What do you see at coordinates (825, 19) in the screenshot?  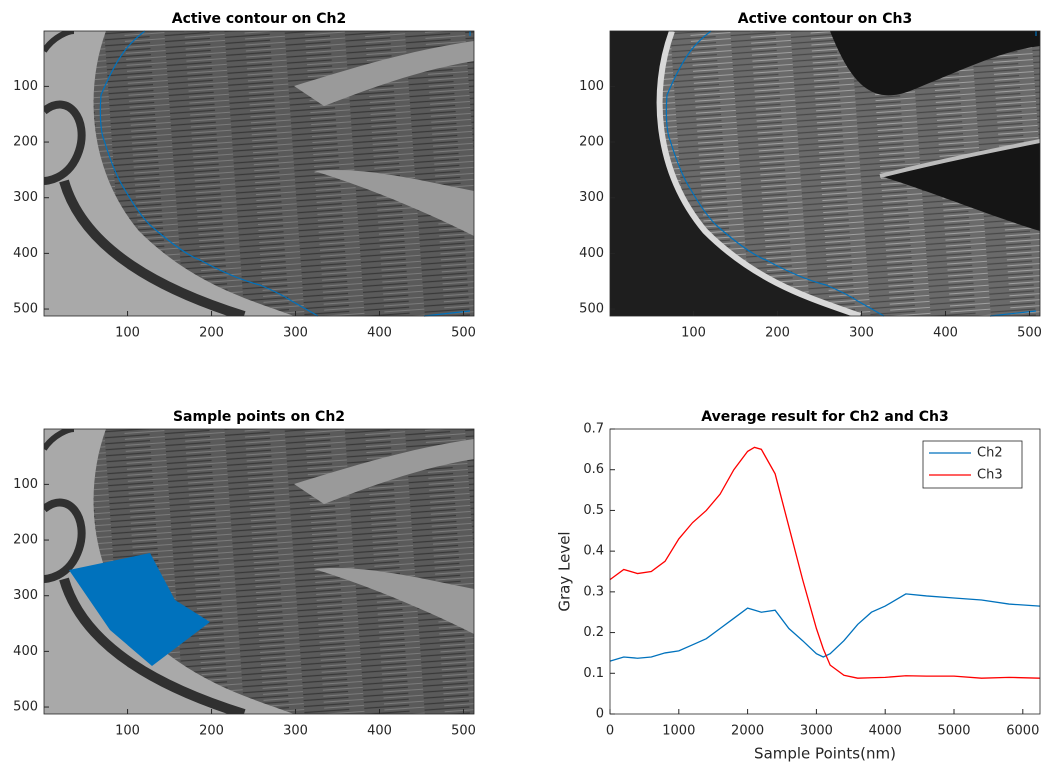 I see `chart-title: Active contour on Ch3` at bounding box center [825, 19].